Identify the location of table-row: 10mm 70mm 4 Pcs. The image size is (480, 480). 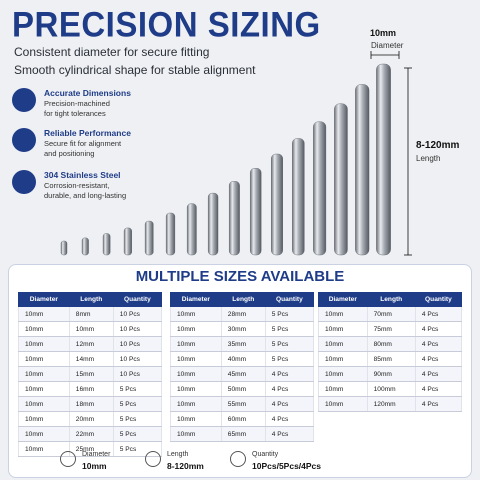
(390, 314).